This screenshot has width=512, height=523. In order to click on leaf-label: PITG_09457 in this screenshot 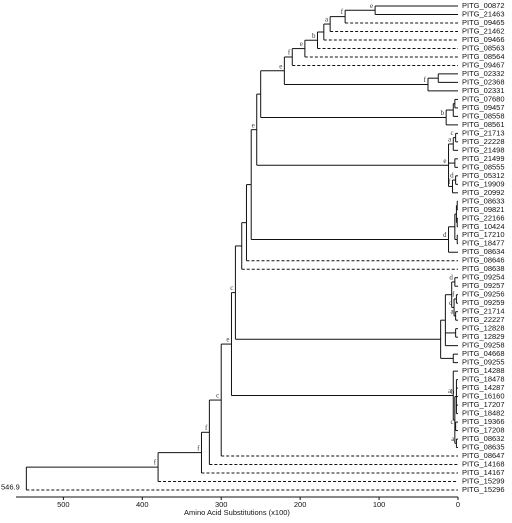, I will do `click(483, 107)`.